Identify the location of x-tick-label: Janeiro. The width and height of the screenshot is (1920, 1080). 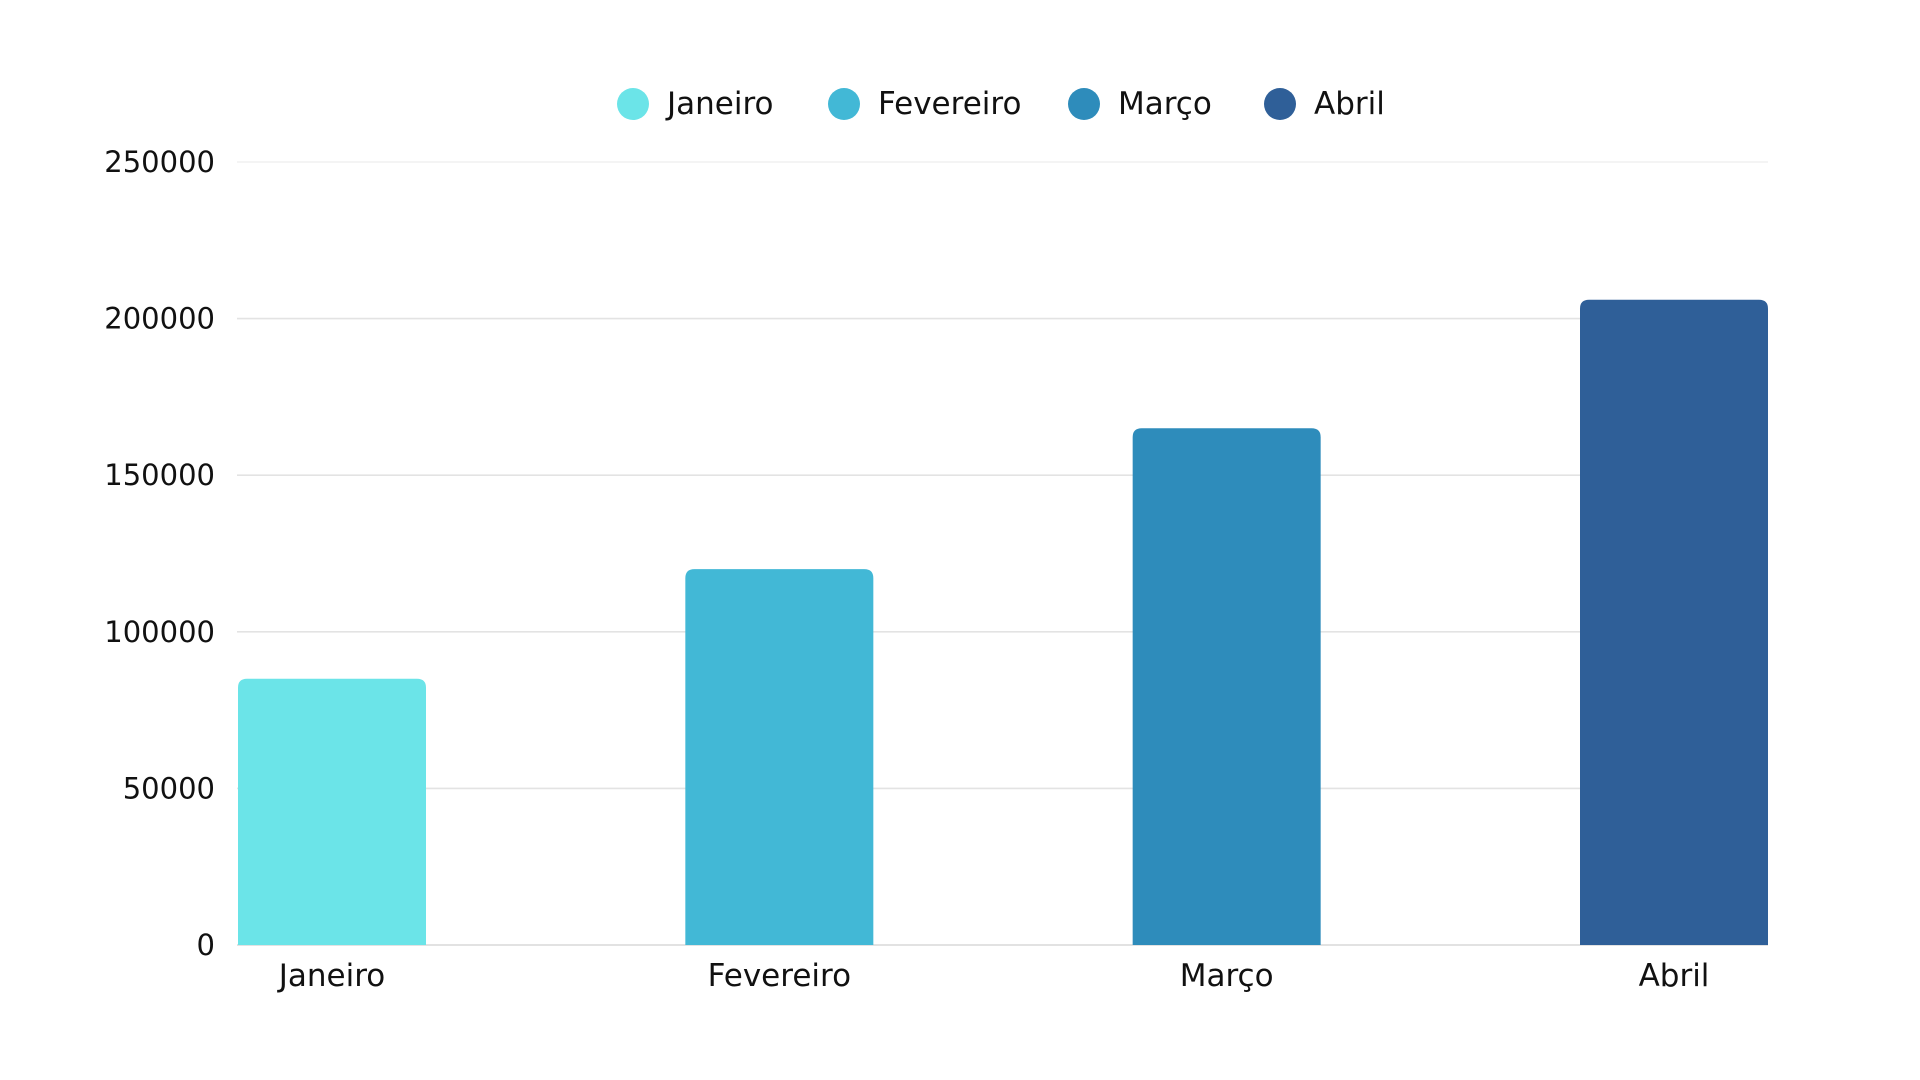
(331, 976).